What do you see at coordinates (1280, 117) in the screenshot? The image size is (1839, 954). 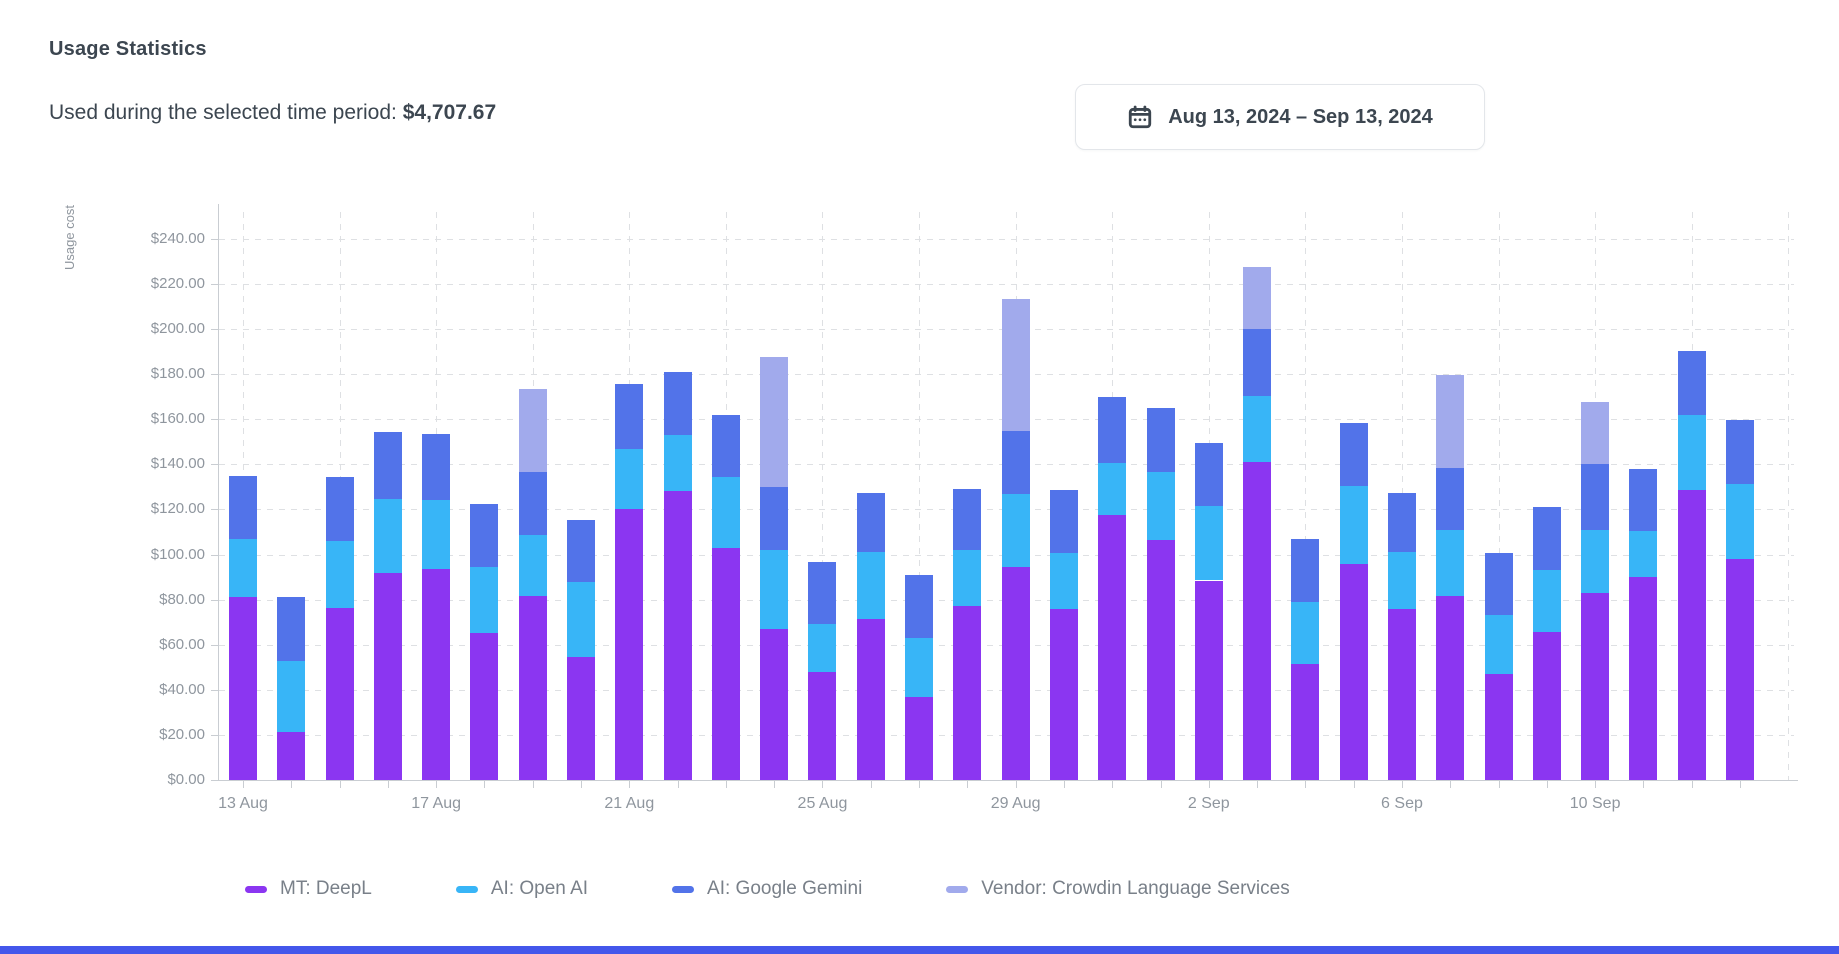 I see `date-range-picker-button: Aug 13, 2024 – Sep 13, 2024` at bounding box center [1280, 117].